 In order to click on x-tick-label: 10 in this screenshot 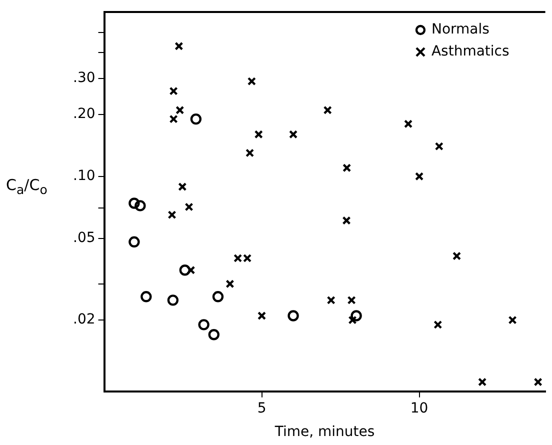, I will do `click(419, 408)`.